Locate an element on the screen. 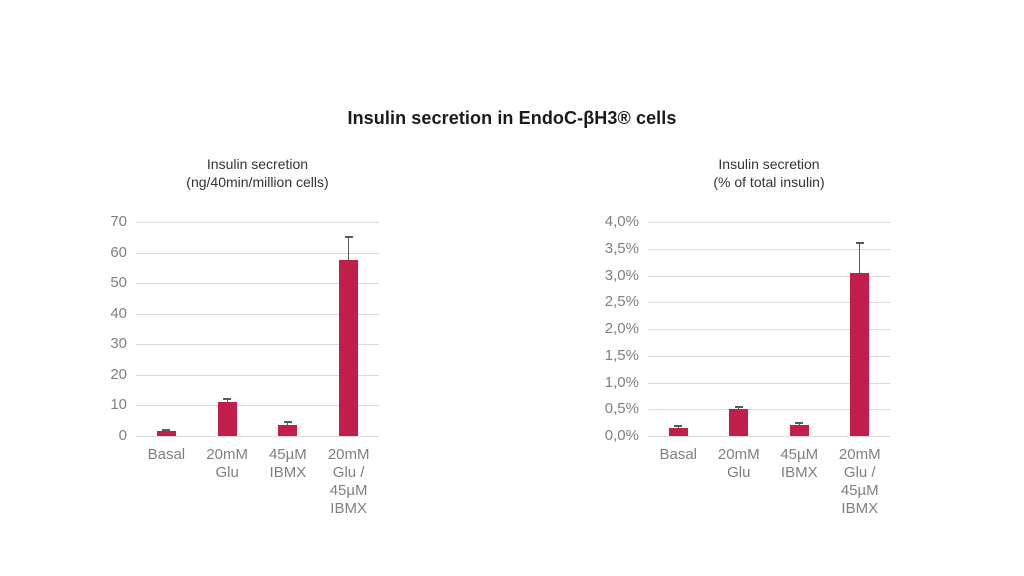 This screenshot has width=1024, height=576. y-axis-tick-label: 10 is located at coordinates (118, 405).